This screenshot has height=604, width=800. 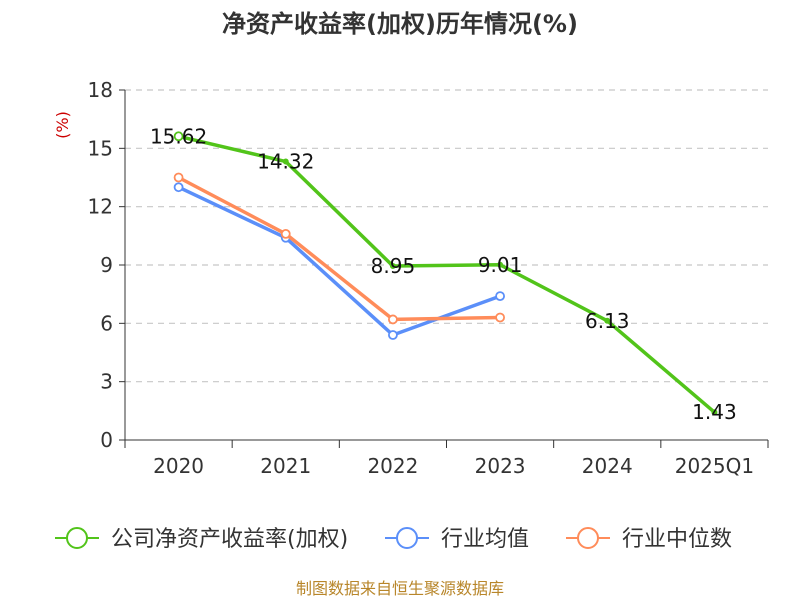 What do you see at coordinates (607, 466) in the screenshot?
I see `x-tick-label: 2024` at bounding box center [607, 466].